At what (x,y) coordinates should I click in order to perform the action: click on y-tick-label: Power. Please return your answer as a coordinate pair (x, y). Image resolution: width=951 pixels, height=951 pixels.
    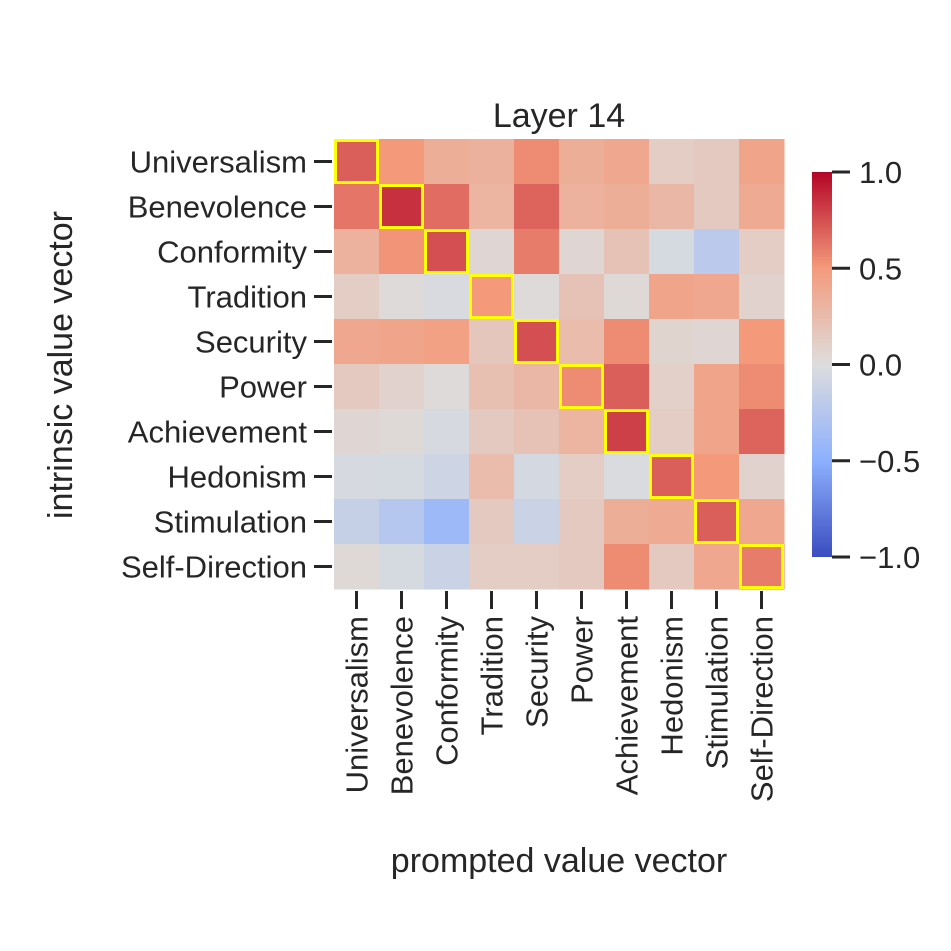
    Looking at the image, I should click on (263, 387).